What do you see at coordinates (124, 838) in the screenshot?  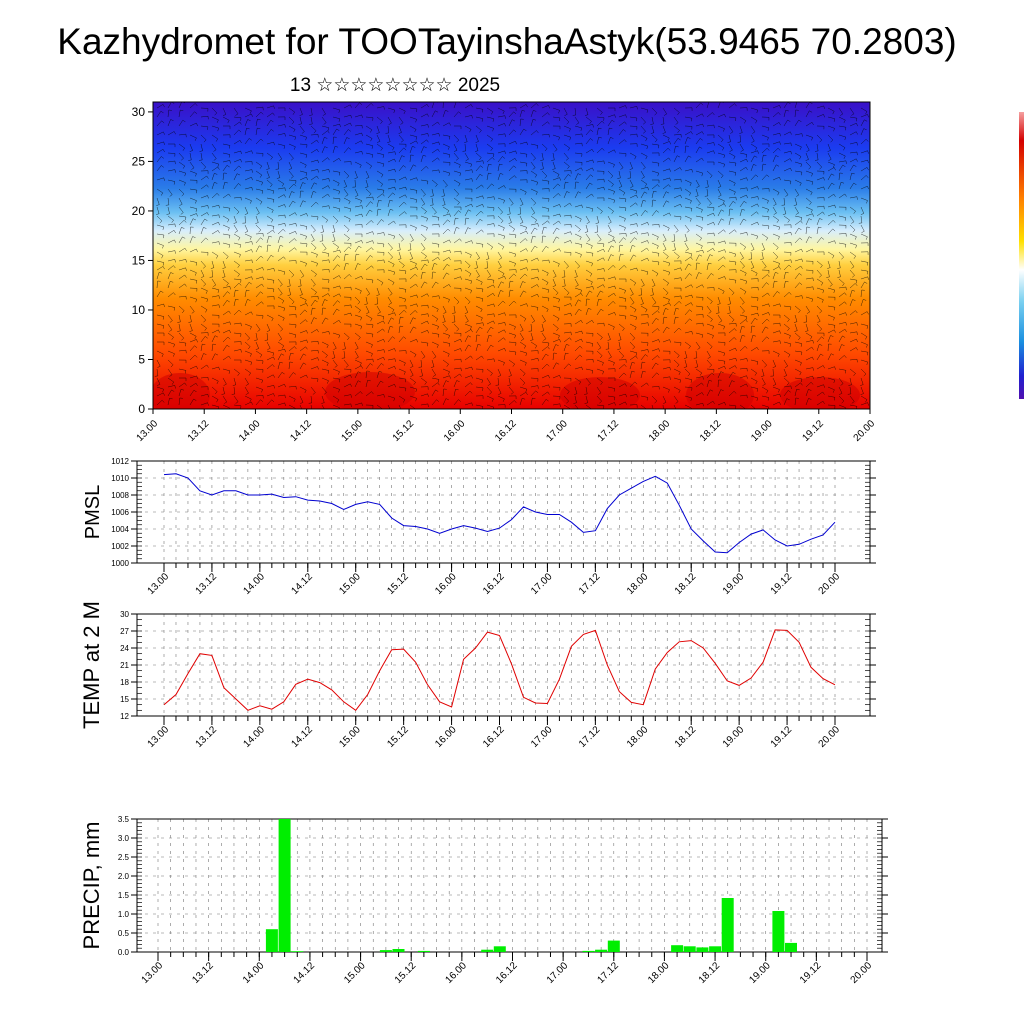 I see `y-tick-label: 3.0` at bounding box center [124, 838].